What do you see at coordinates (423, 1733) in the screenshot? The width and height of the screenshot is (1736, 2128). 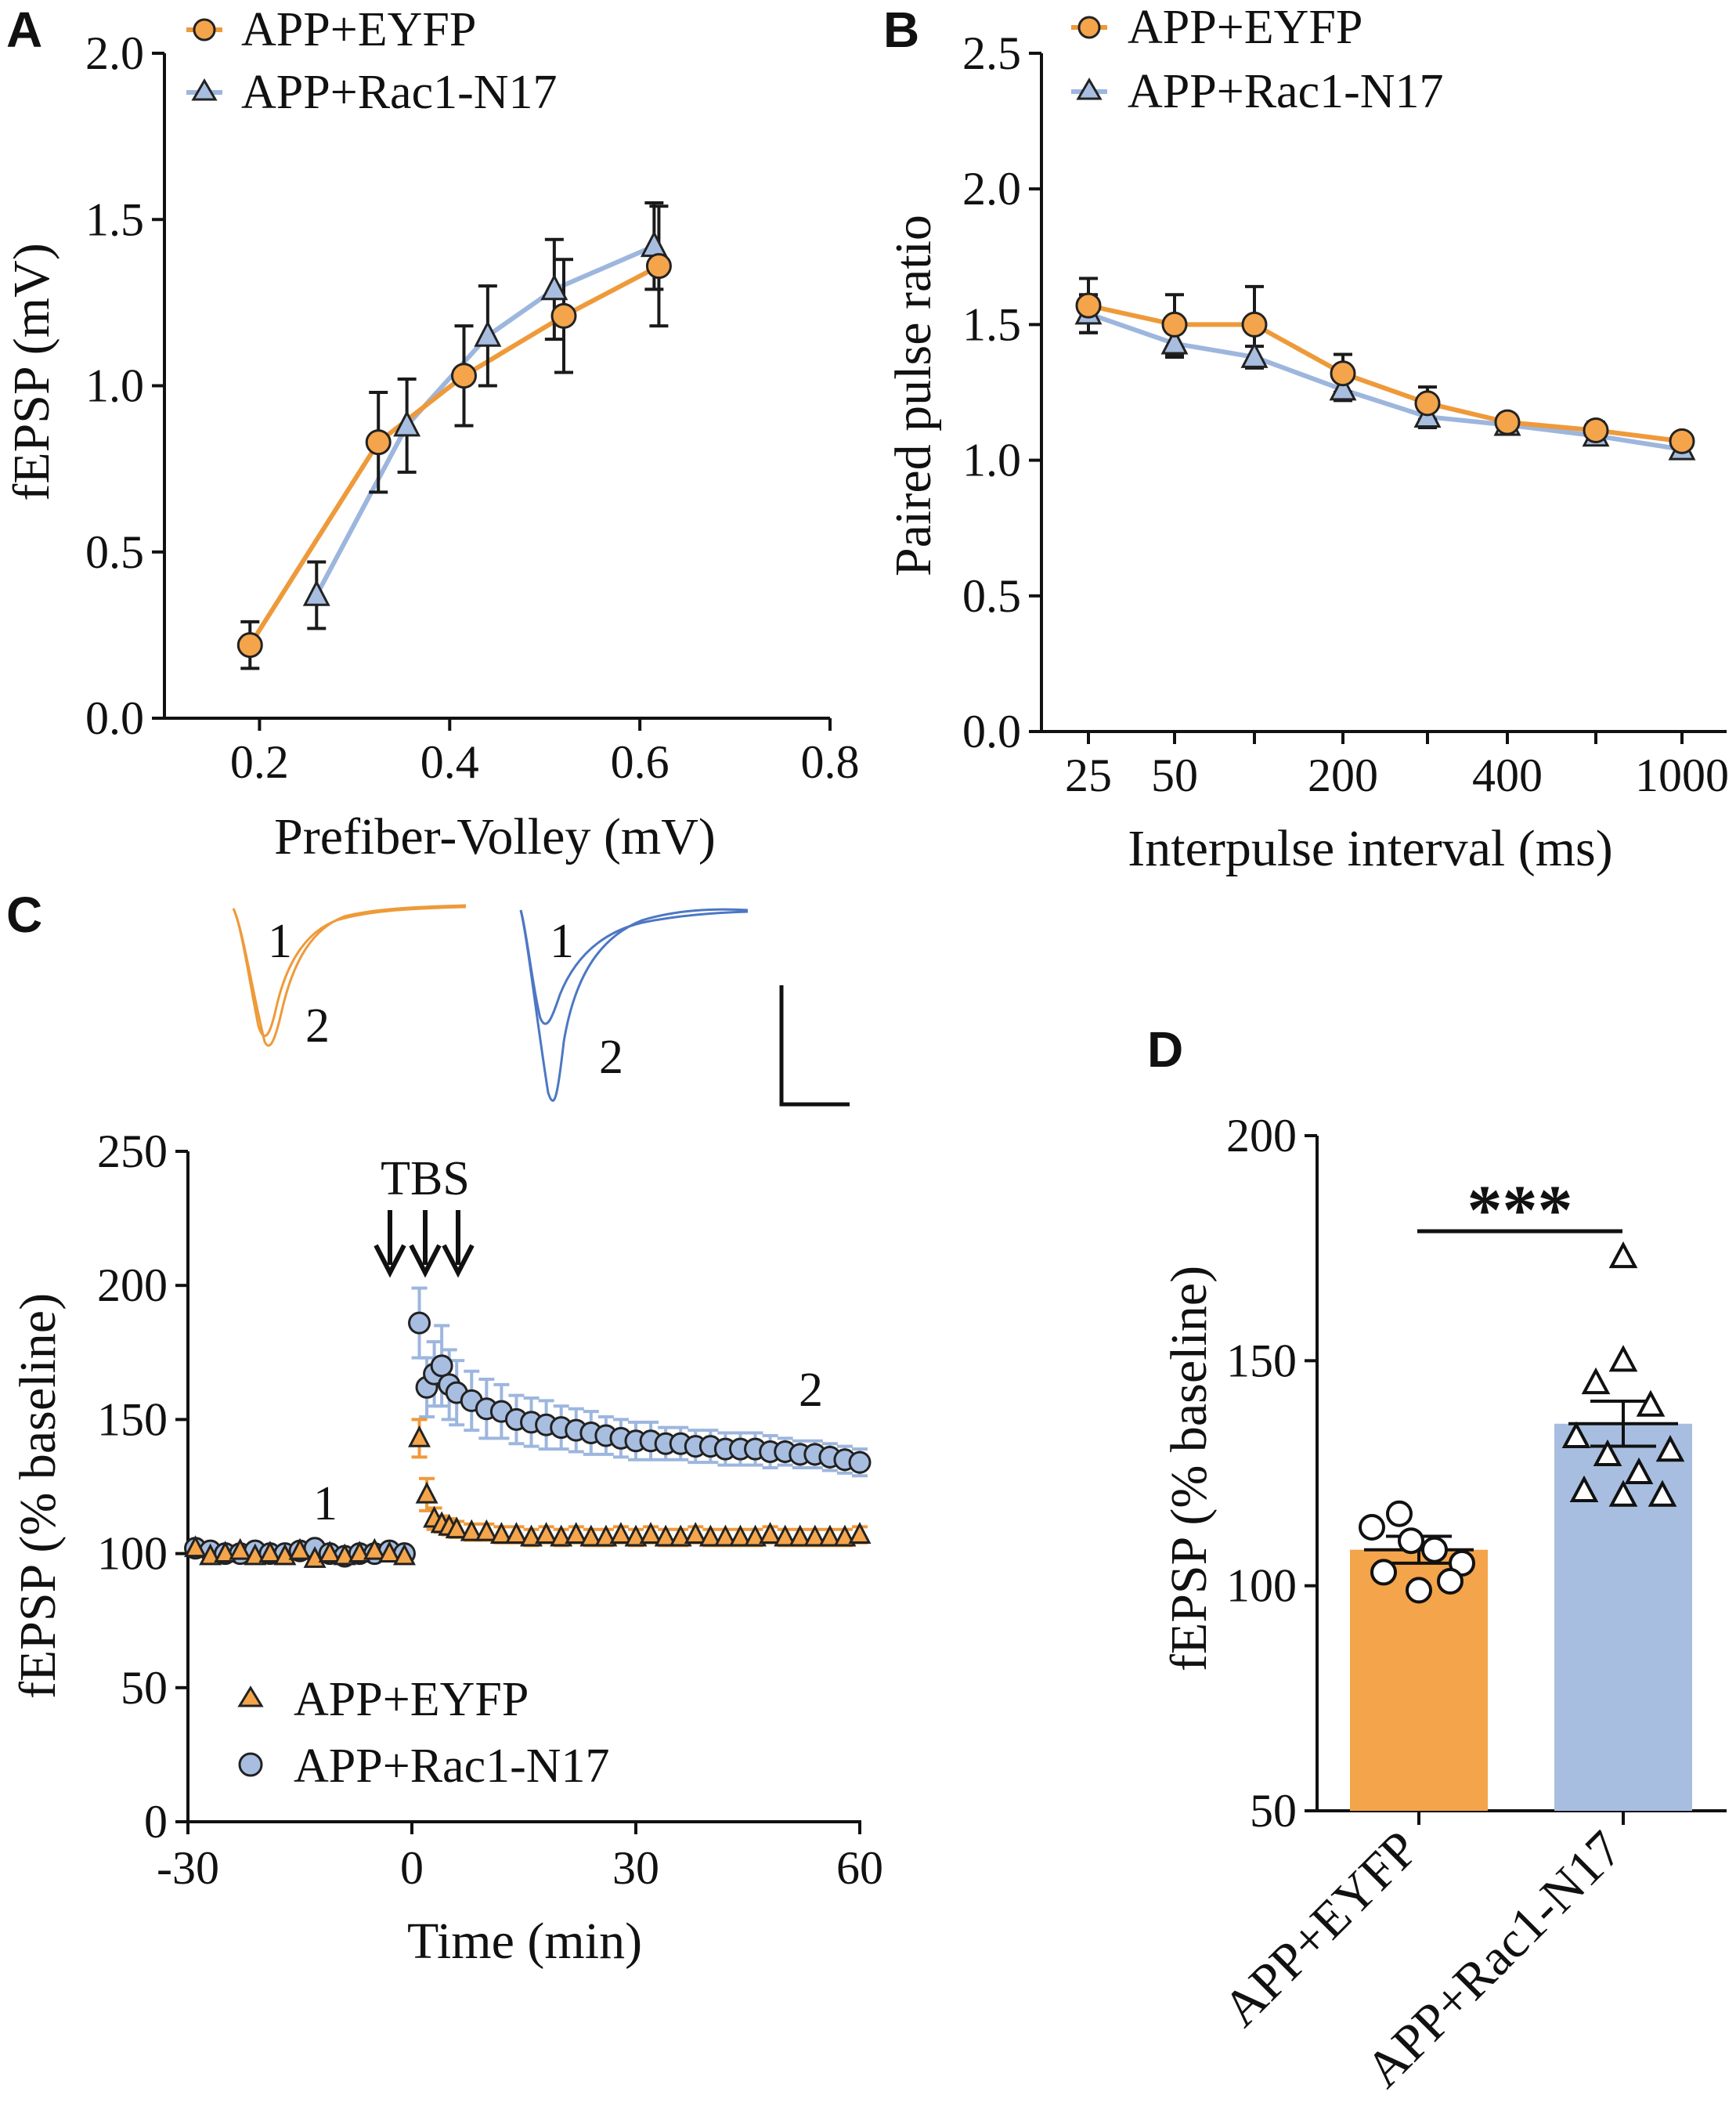 I see `panel-c-legend: APP+EYFP APP+Rac1-N17` at bounding box center [423, 1733].